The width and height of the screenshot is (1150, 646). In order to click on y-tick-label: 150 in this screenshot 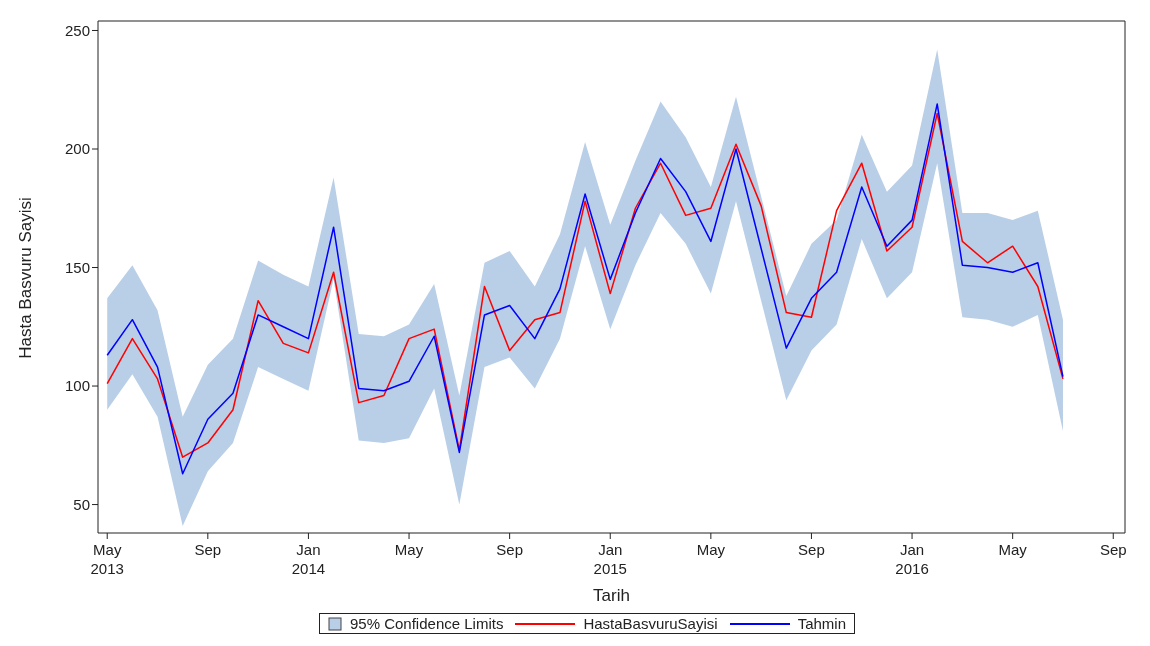, I will do `click(77, 267)`.